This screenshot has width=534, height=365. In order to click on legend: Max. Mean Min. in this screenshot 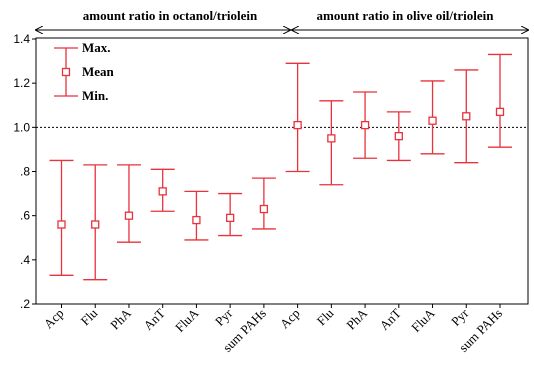, I will do `click(84, 71)`.